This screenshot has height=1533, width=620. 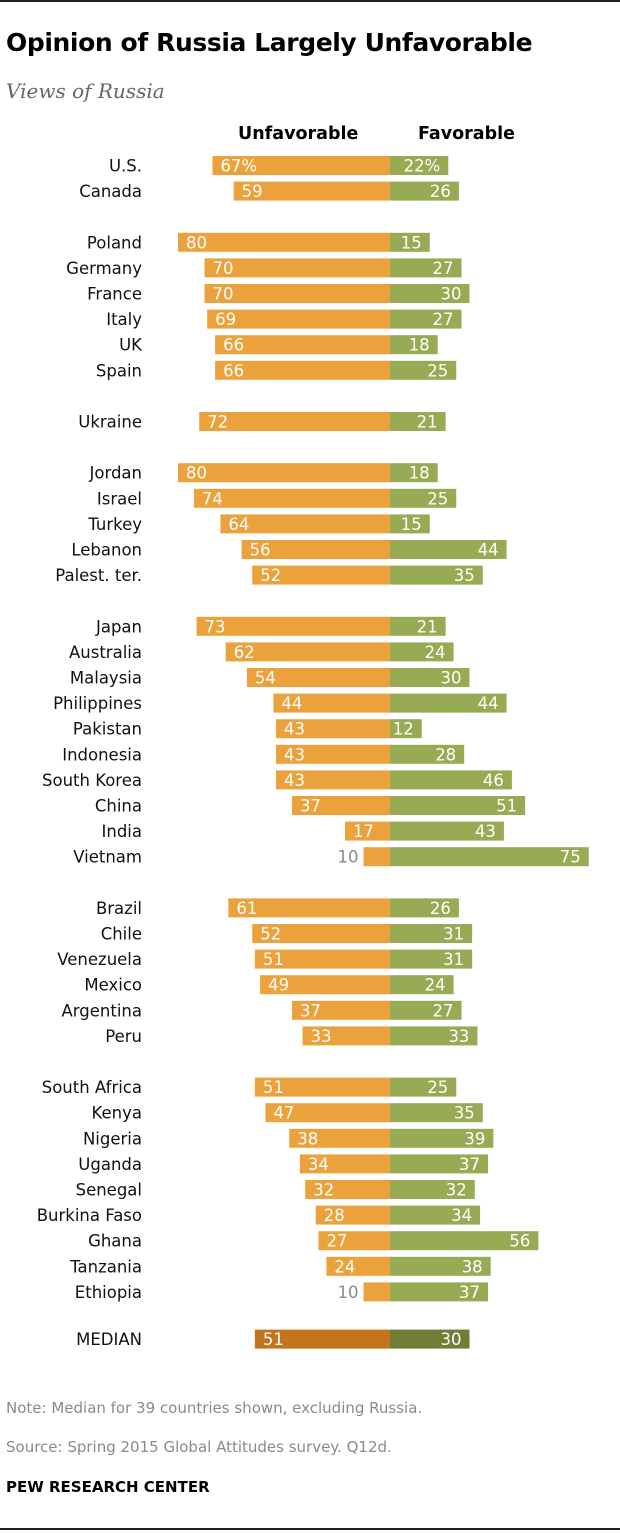 What do you see at coordinates (344, 1266) in the screenshot?
I see `unfavorable-value-label: 24` at bounding box center [344, 1266].